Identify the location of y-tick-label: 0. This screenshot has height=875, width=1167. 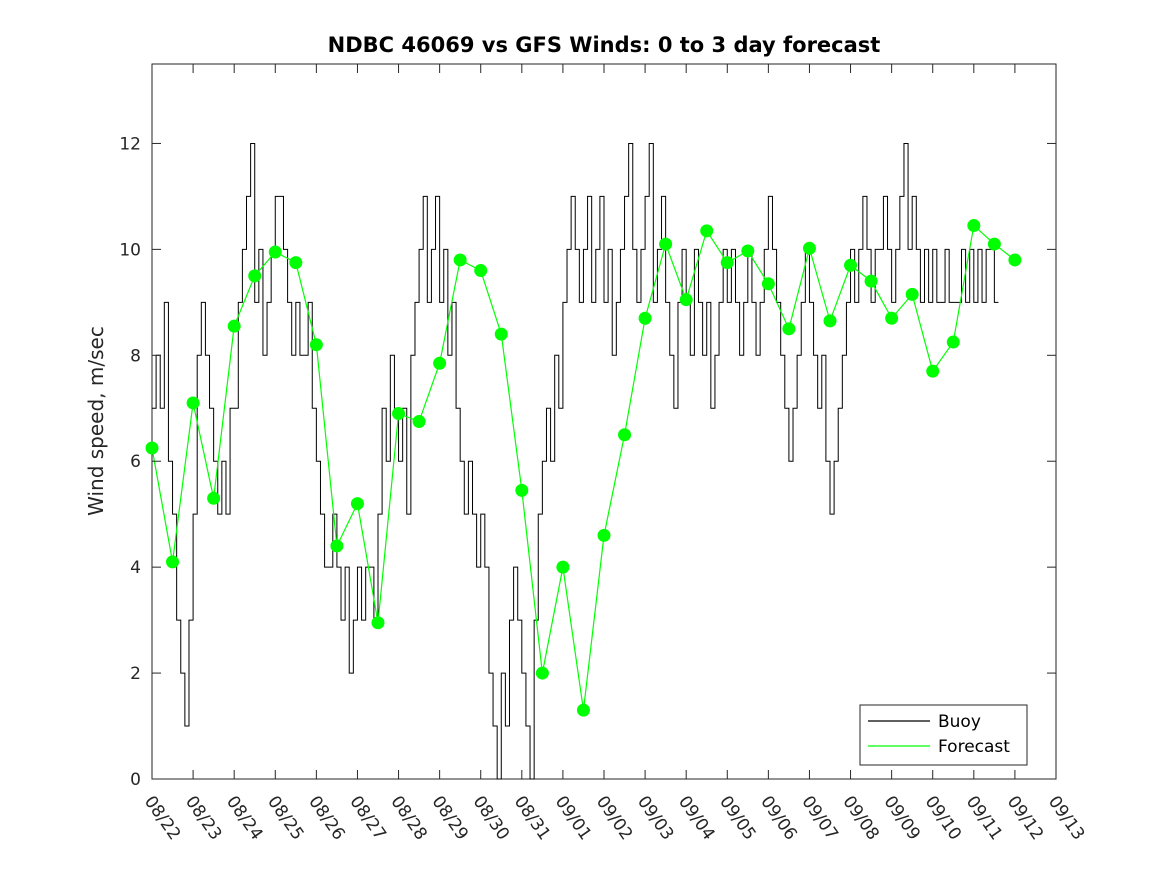
(135, 780).